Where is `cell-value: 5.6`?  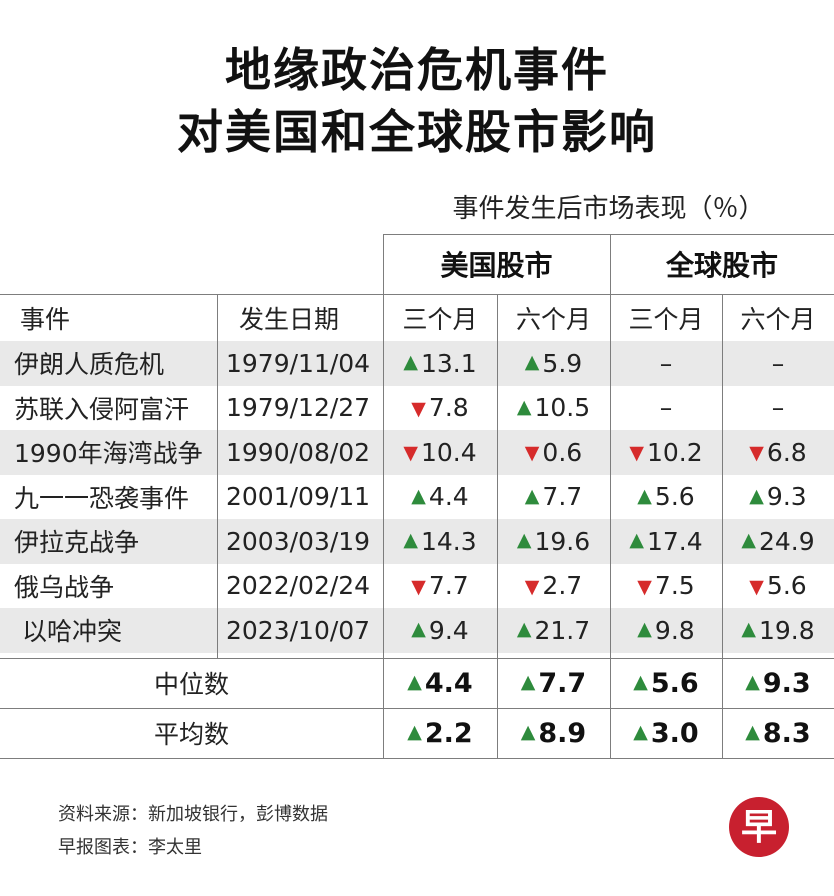
cell-value: 5.6 is located at coordinates (786, 586).